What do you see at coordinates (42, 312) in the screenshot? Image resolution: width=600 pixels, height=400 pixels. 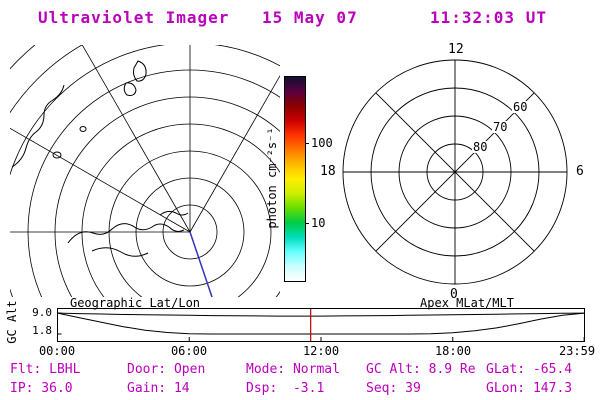 I see `ytick-label-top: 9.0` at bounding box center [42, 312].